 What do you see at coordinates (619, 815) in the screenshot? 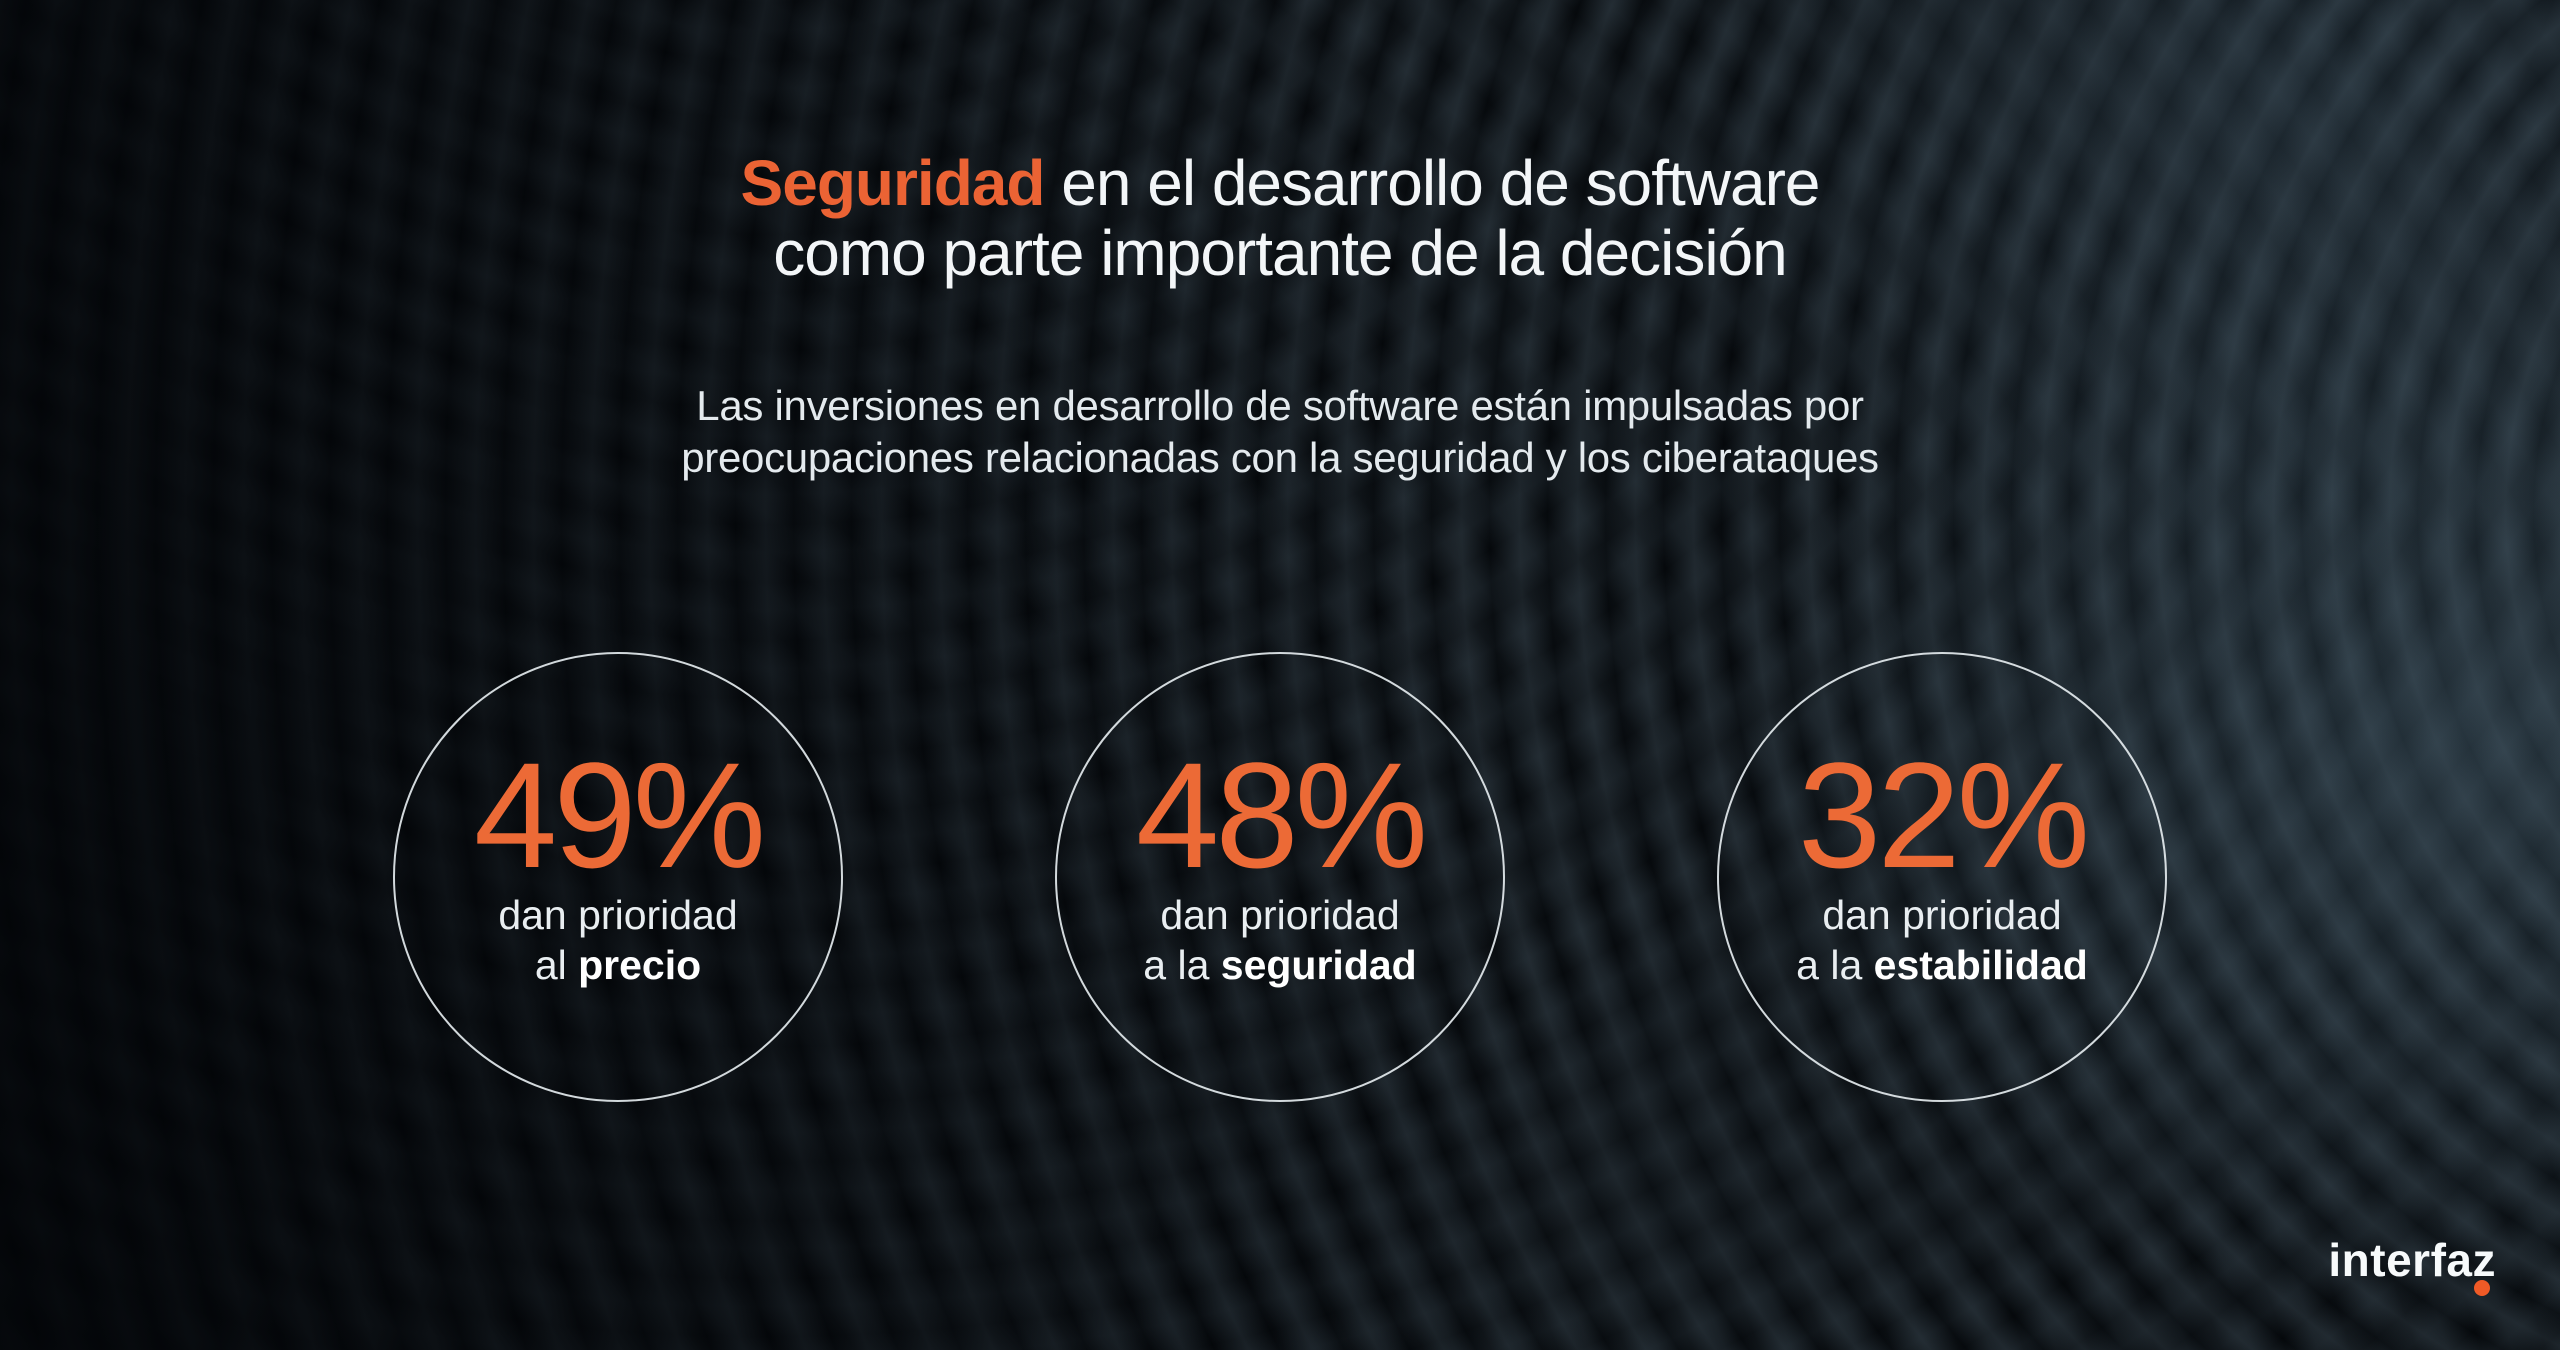
I see `stat-value: 49%` at bounding box center [619, 815].